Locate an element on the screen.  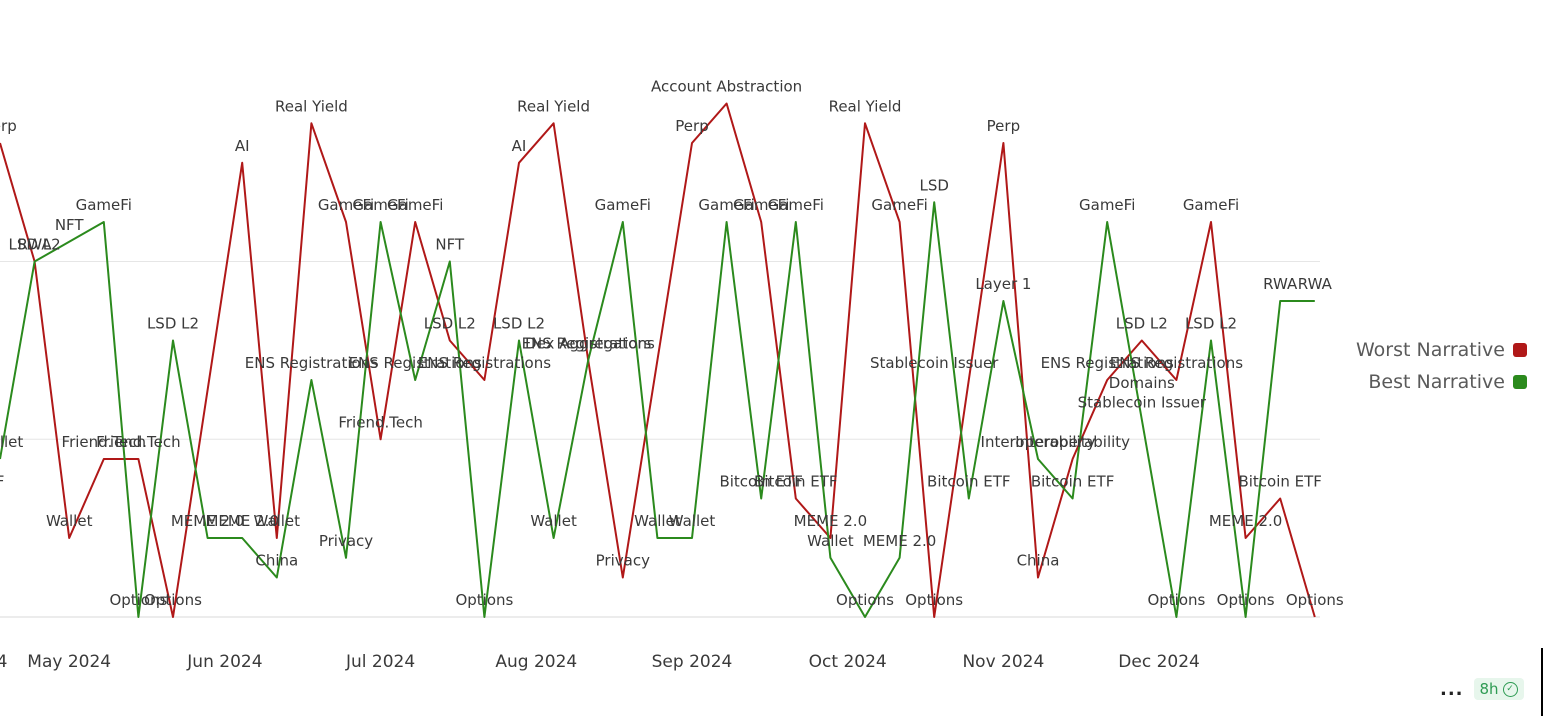
legend-label-best: Best Narrative is located at coordinates (1436, 382).